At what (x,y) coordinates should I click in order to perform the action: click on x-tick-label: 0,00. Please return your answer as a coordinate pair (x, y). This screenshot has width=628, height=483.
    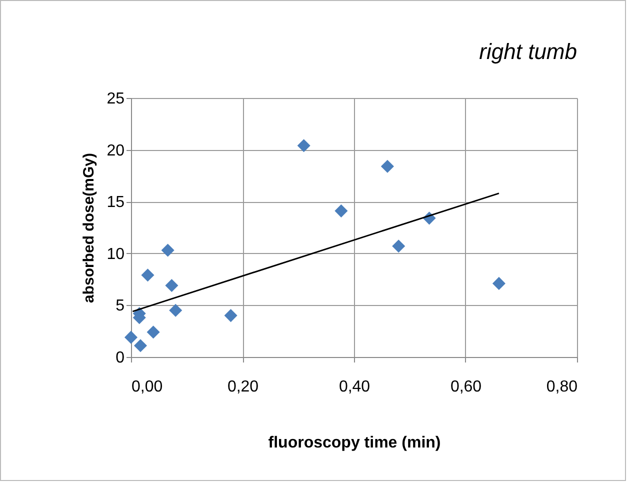
    Looking at the image, I should click on (147, 387).